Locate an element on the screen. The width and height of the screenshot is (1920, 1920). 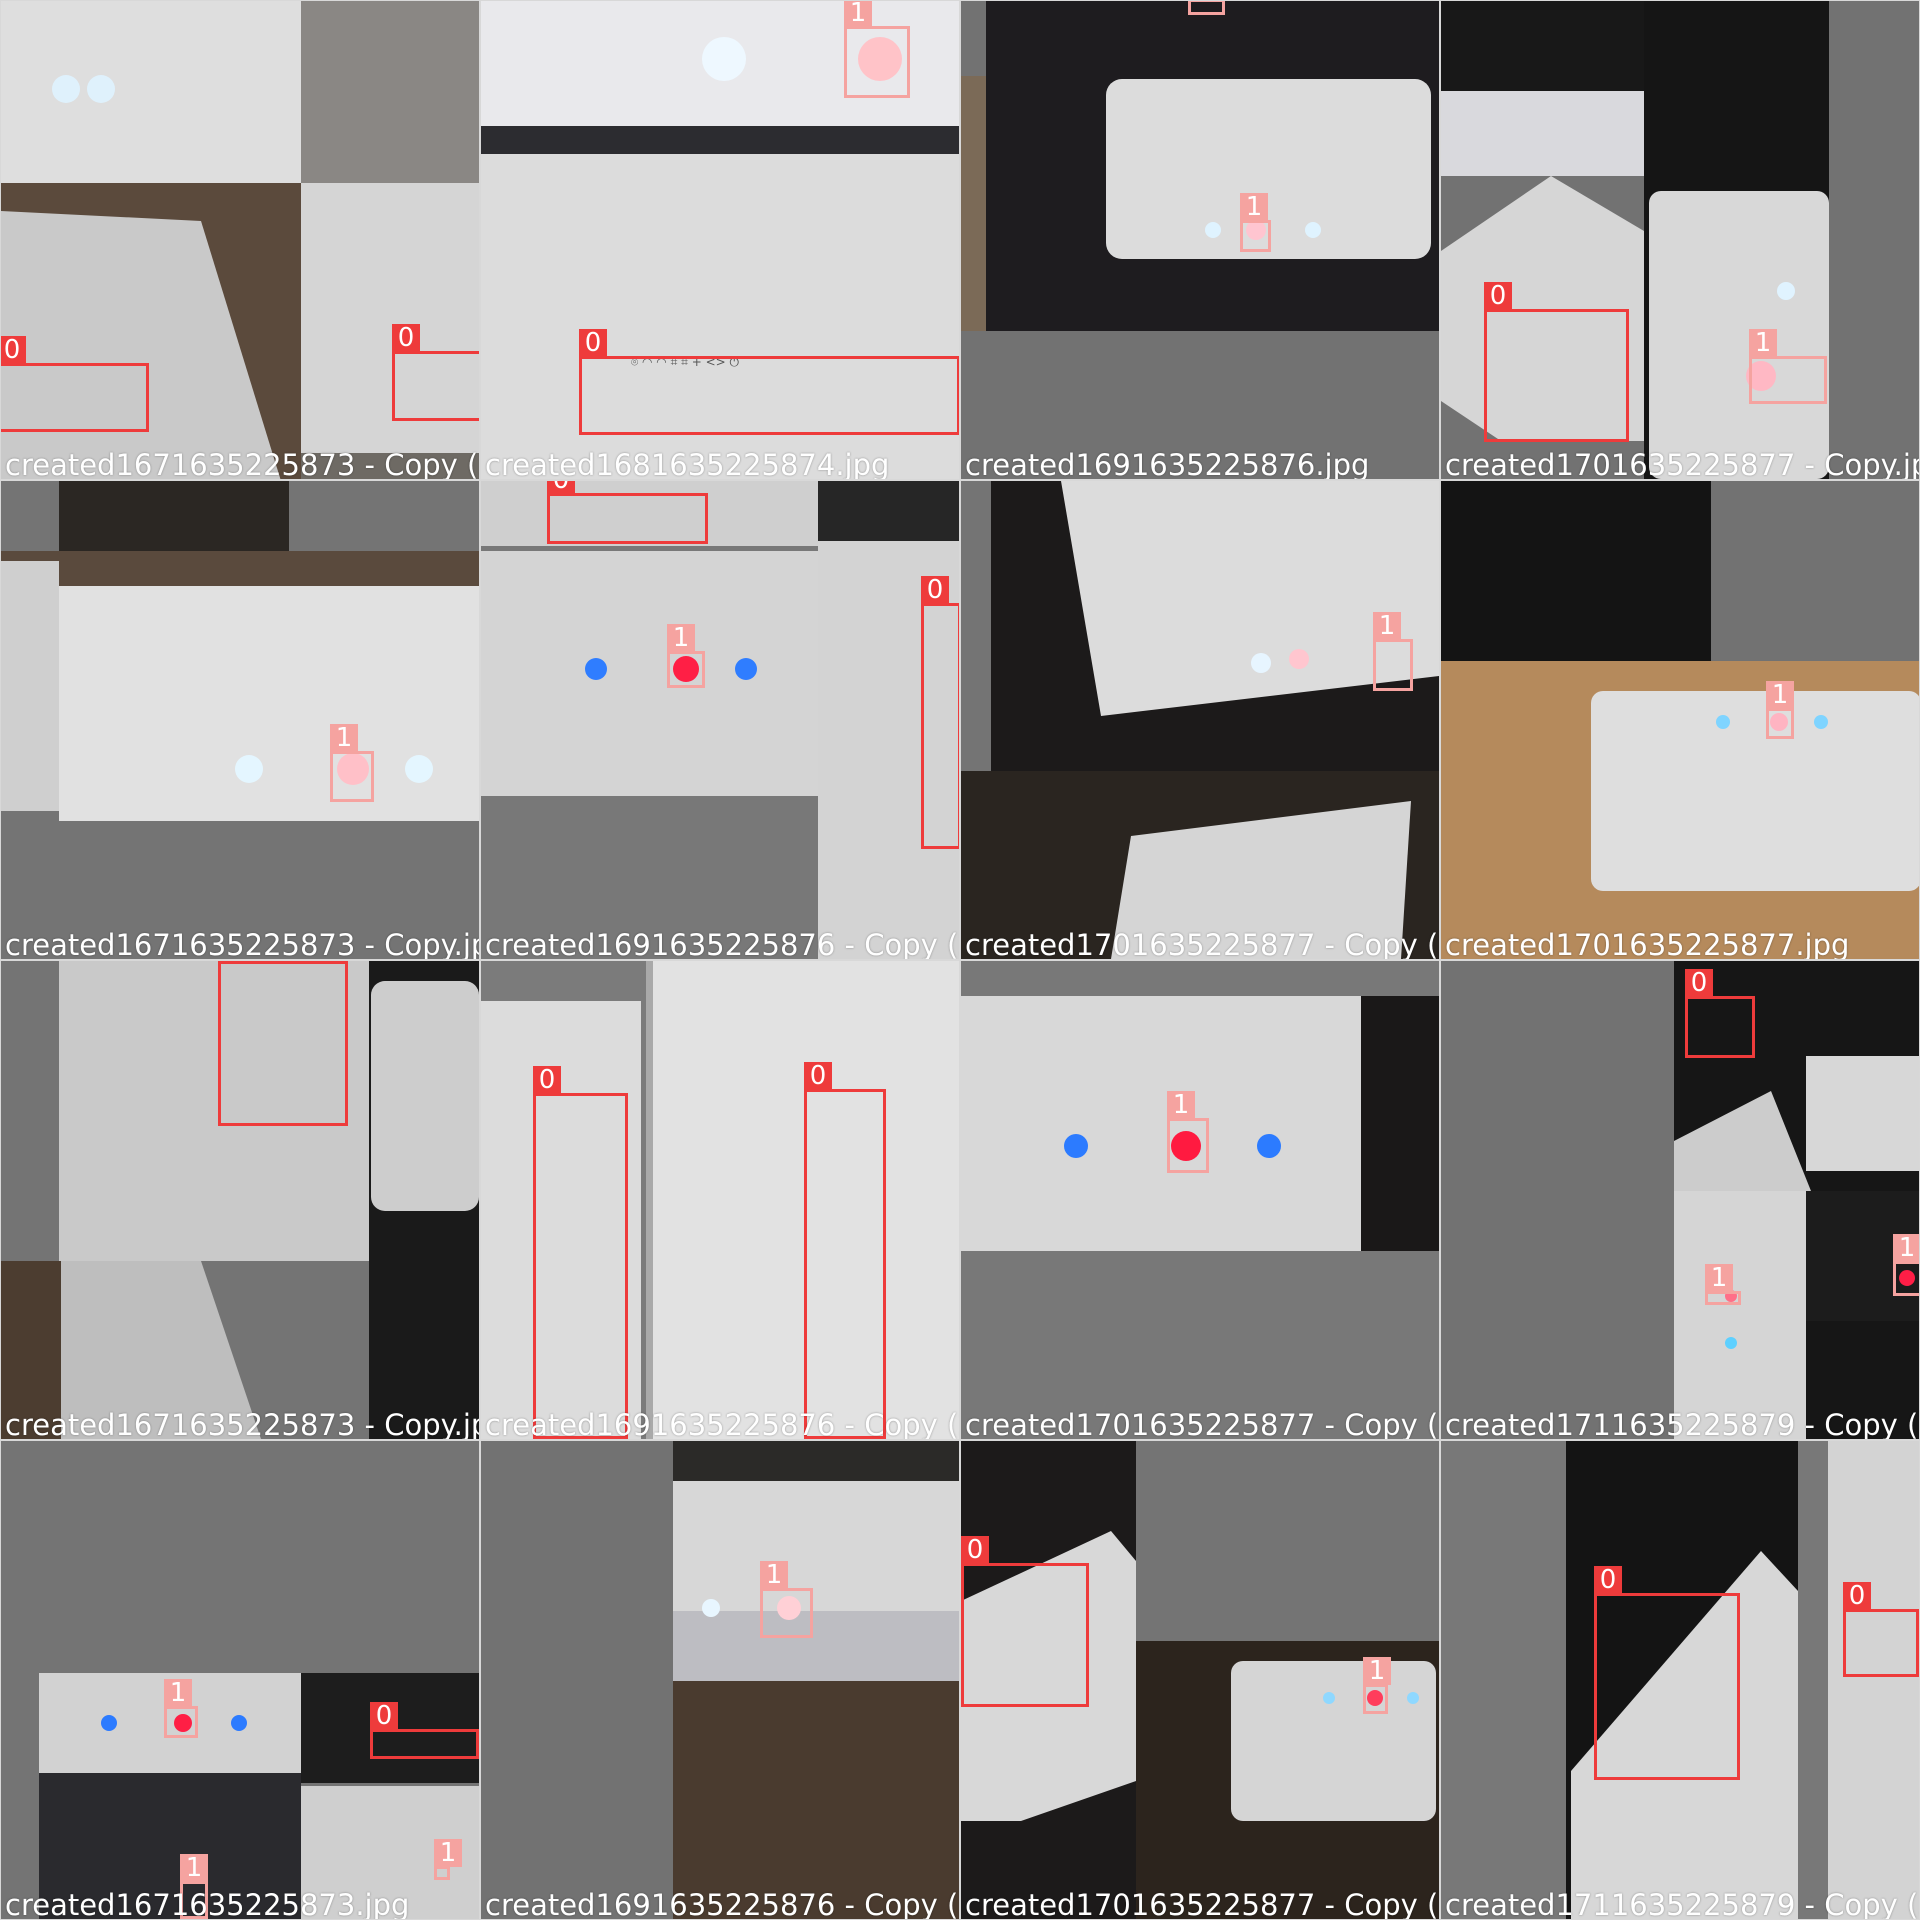
mosaic-tile: 1 created1671635225873 - Copy.jpg is located at coordinates (240, 720).